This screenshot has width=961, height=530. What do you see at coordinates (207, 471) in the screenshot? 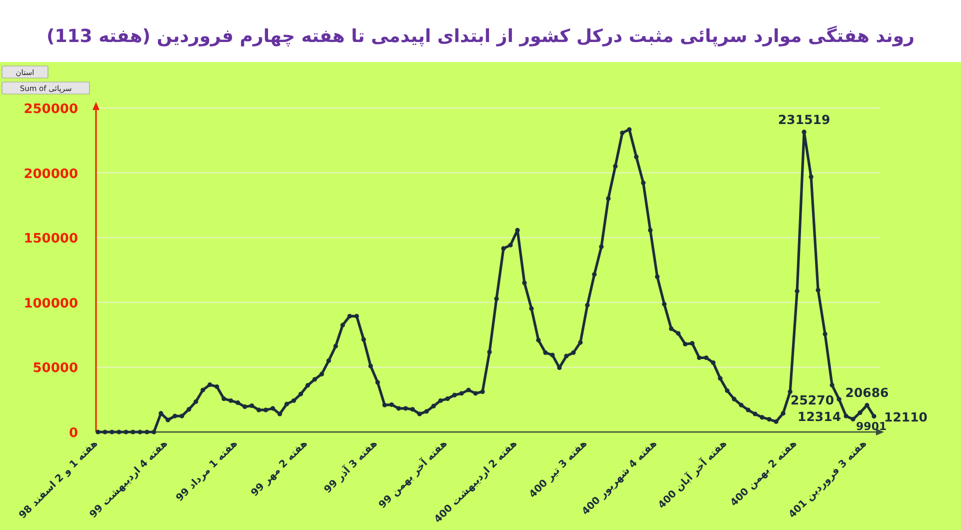
I see `x-tick-label: هفته 1 مرداد 99` at bounding box center [207, 471].